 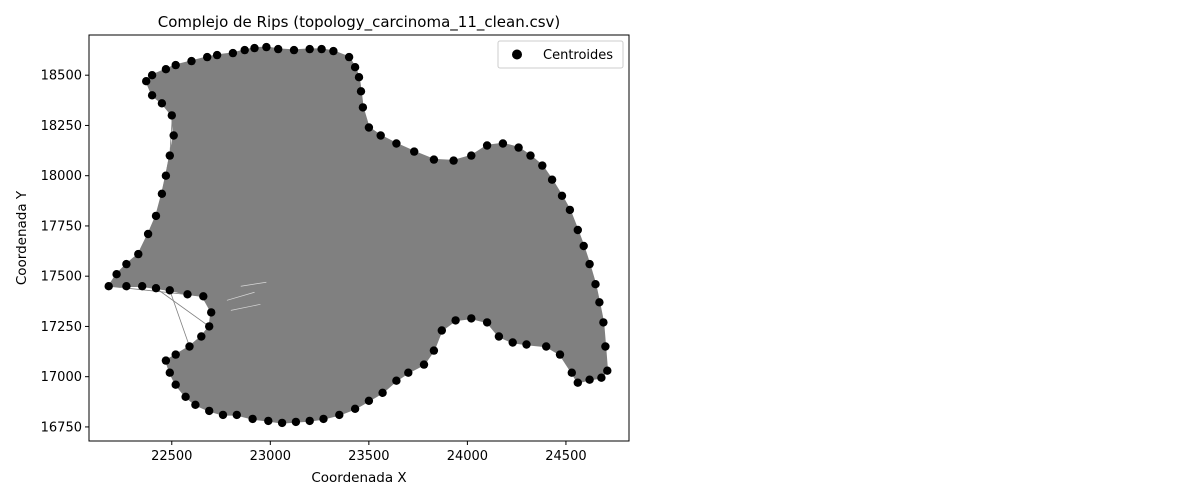 What do you see at coordinates (578, 55) in the screenshot?
I see `legend-entry-centroides: Centroides` at bounding box center [578, 55].